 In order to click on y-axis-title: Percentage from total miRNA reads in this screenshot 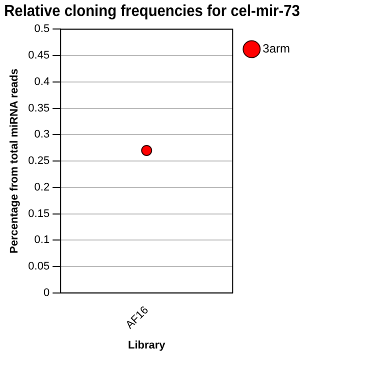, I will do `click(14, 161)`.